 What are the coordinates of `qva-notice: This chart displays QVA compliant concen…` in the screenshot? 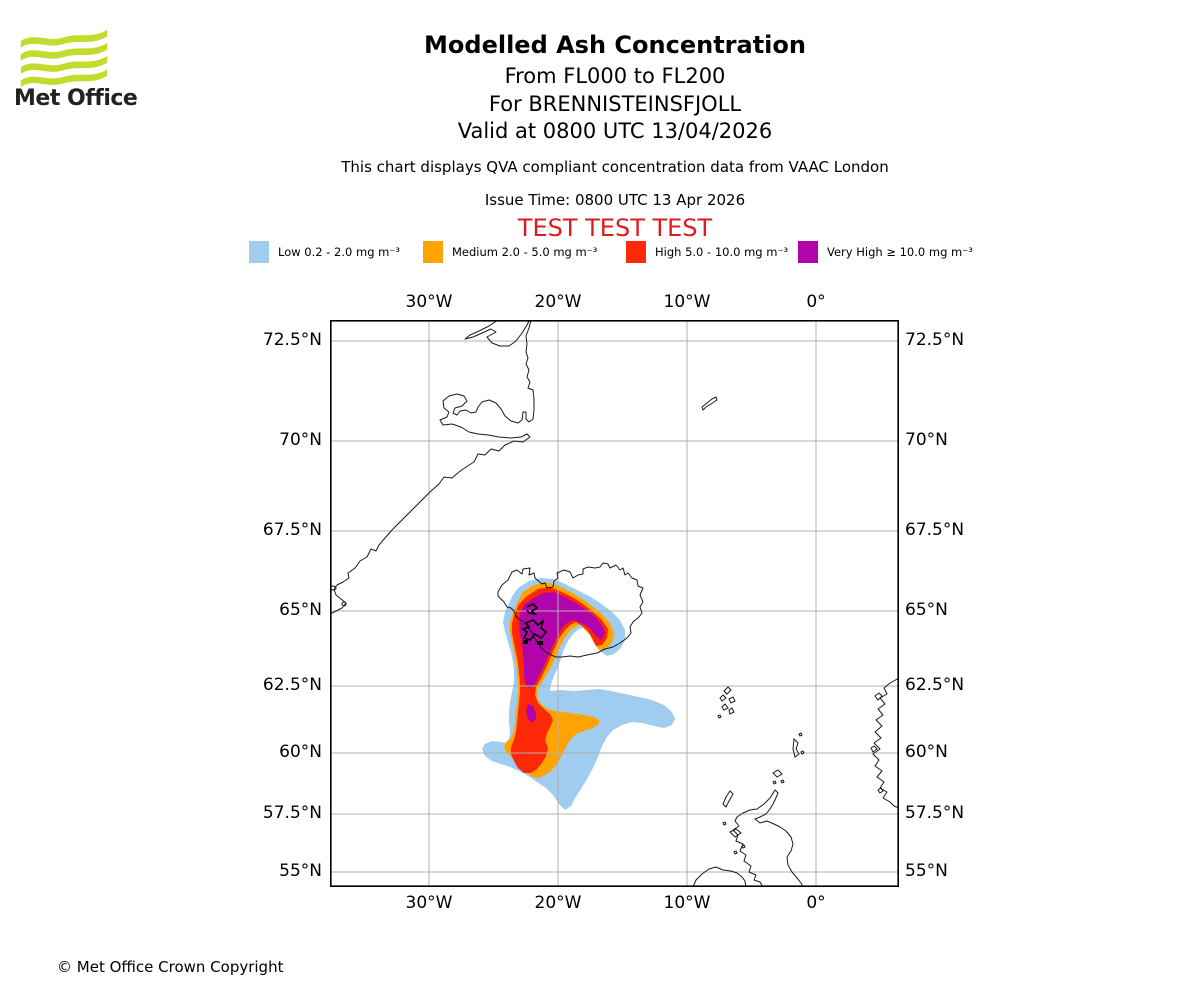 It's located at (615, 167).